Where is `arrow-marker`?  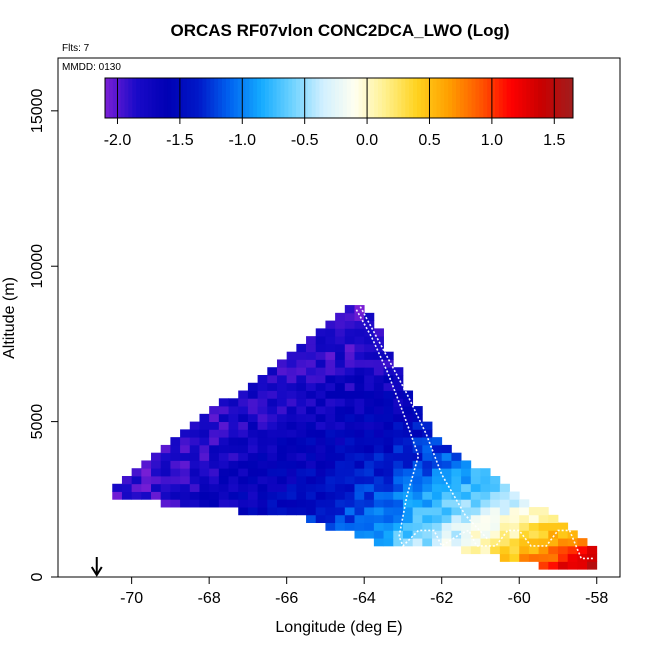
arrow-marker is located at coordinates (96, 567).